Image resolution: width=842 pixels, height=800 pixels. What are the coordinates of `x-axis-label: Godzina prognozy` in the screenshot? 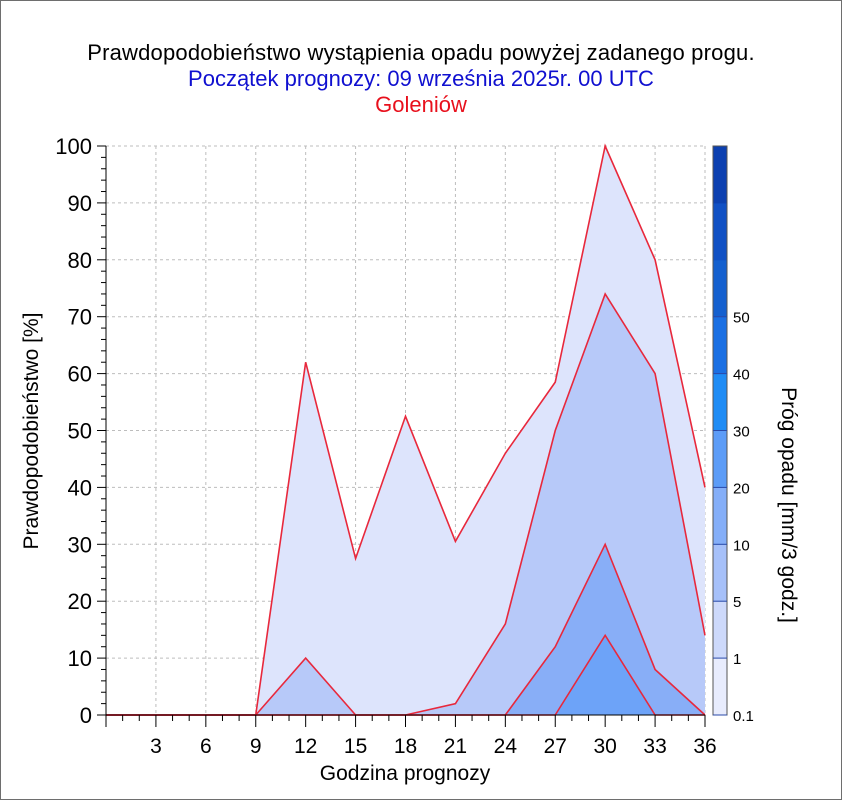 It's located at (405, 773).